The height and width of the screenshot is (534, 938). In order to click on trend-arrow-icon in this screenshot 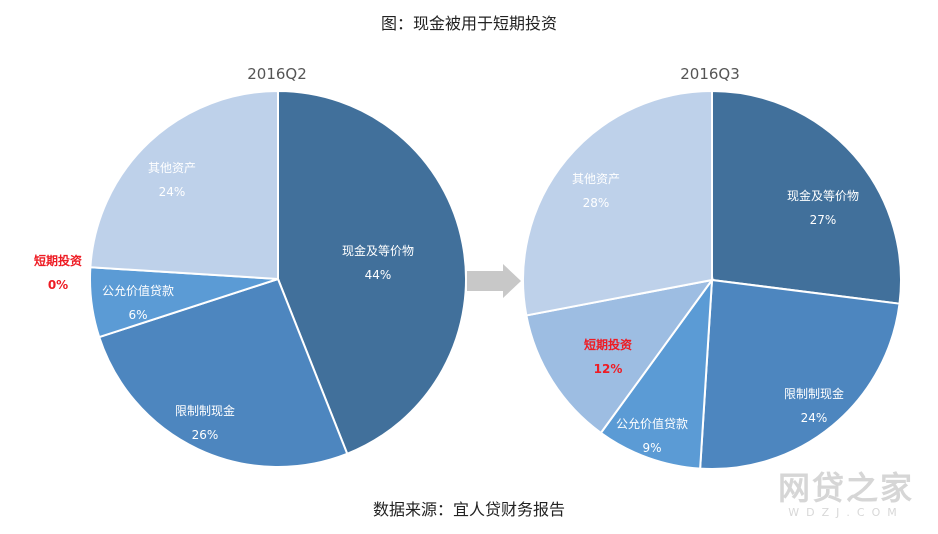, I will do `click(494, 281)`.